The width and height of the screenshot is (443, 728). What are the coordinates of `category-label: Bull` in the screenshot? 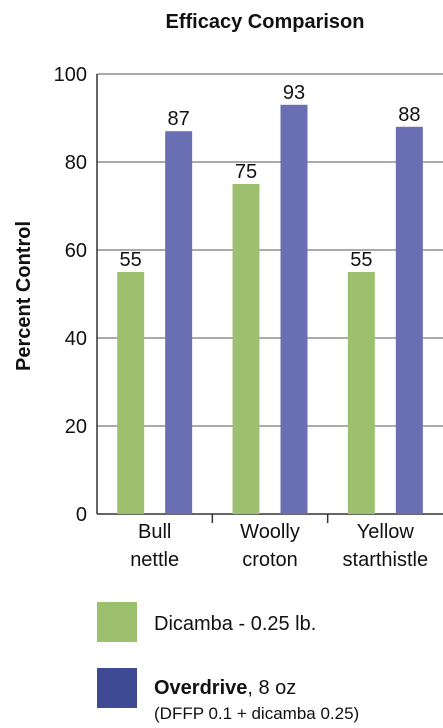 It's located at (154, 532).